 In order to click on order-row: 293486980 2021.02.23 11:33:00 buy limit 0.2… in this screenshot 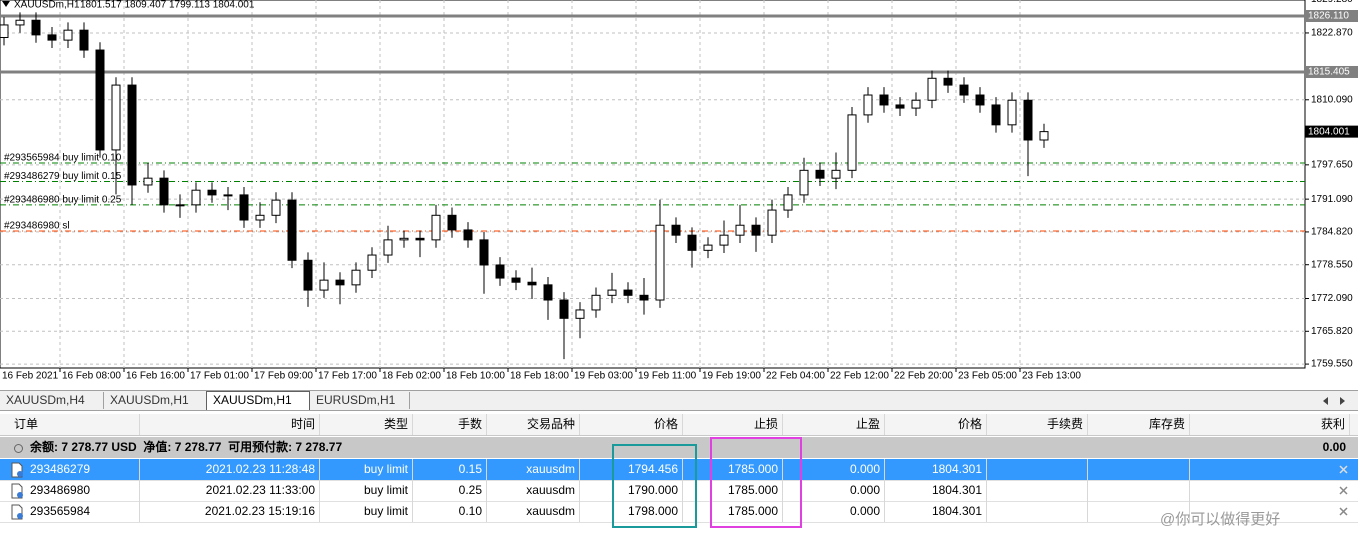, I will do `click(679, 491)`.